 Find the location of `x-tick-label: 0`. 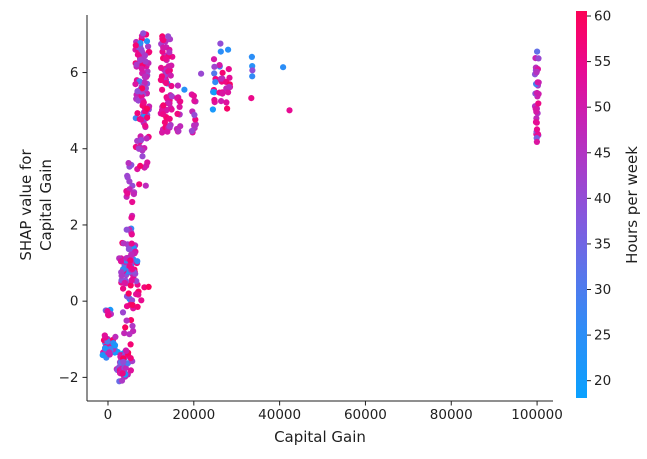

x-tick-label: 0 is located at coordinates (108, 415).